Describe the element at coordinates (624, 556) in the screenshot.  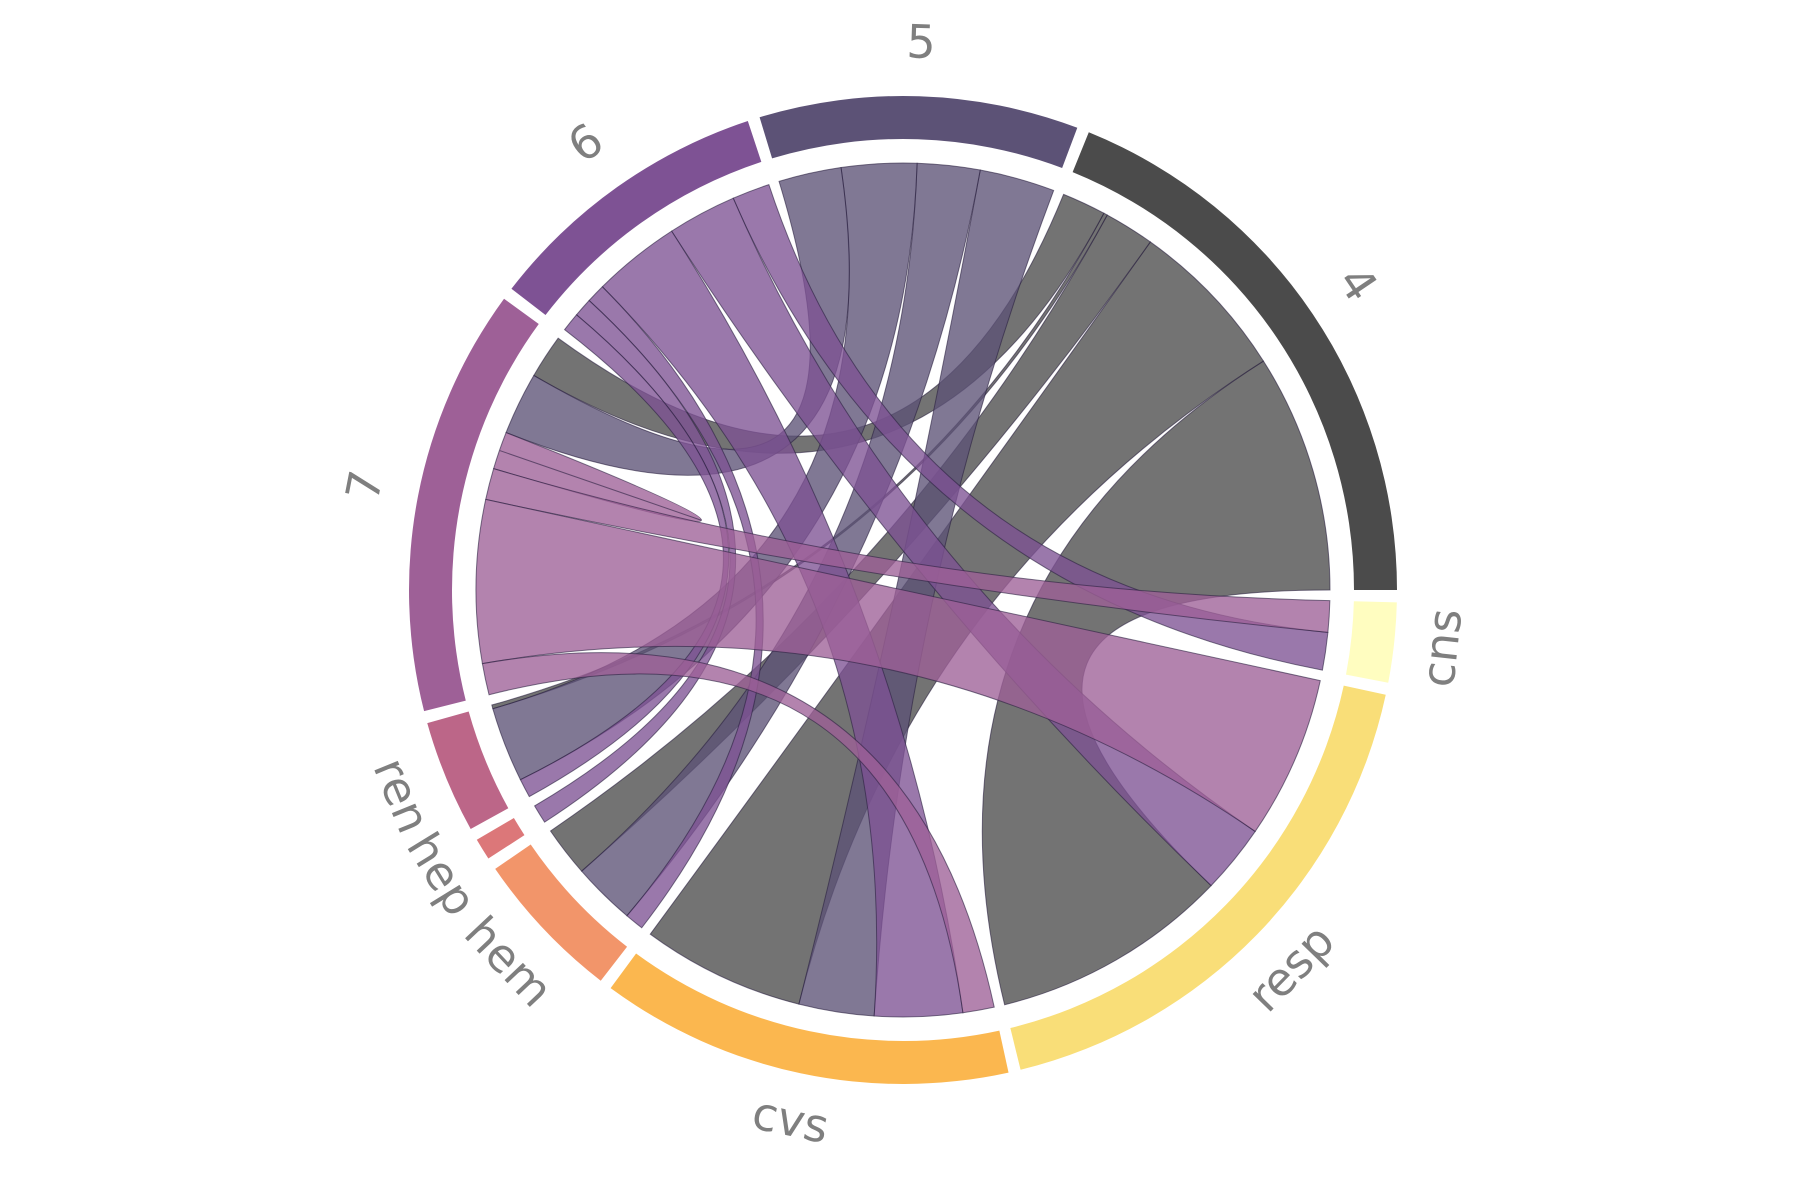
I see `chord-6-to-ren` at that location.